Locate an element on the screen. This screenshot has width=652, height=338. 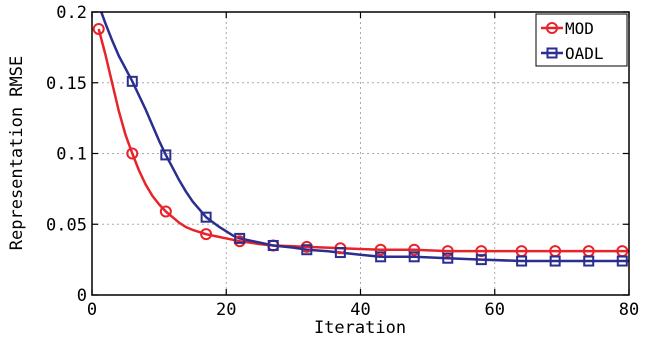
x-tick-label: 20 is located at coordinates (226, 310).